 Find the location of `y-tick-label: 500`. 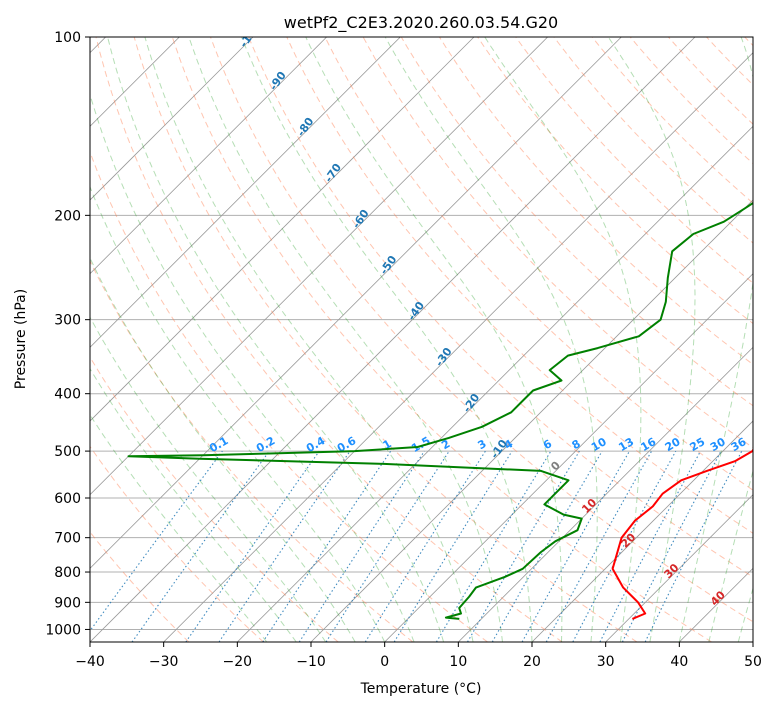

y-tick-label: 500 is located at coordinates (67, 452).